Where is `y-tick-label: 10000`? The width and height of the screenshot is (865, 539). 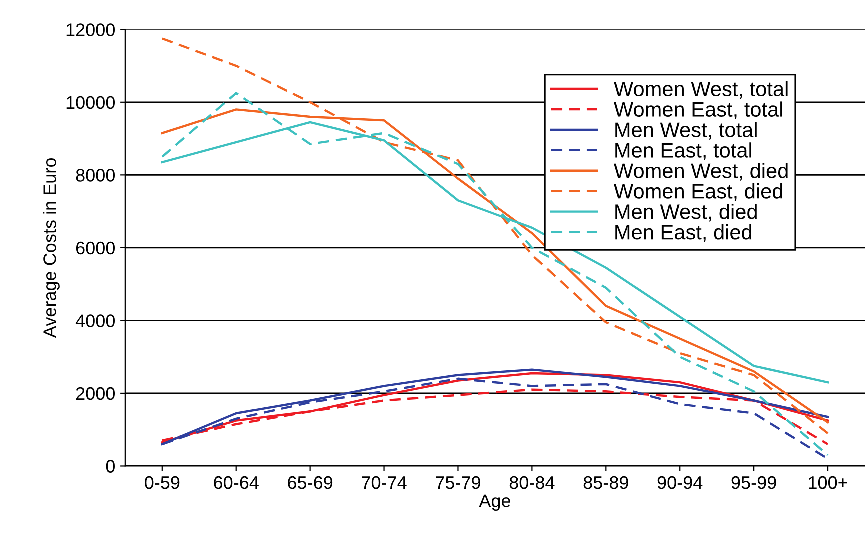
y-tick-label: 10000 is located at coordinates (90, 103).